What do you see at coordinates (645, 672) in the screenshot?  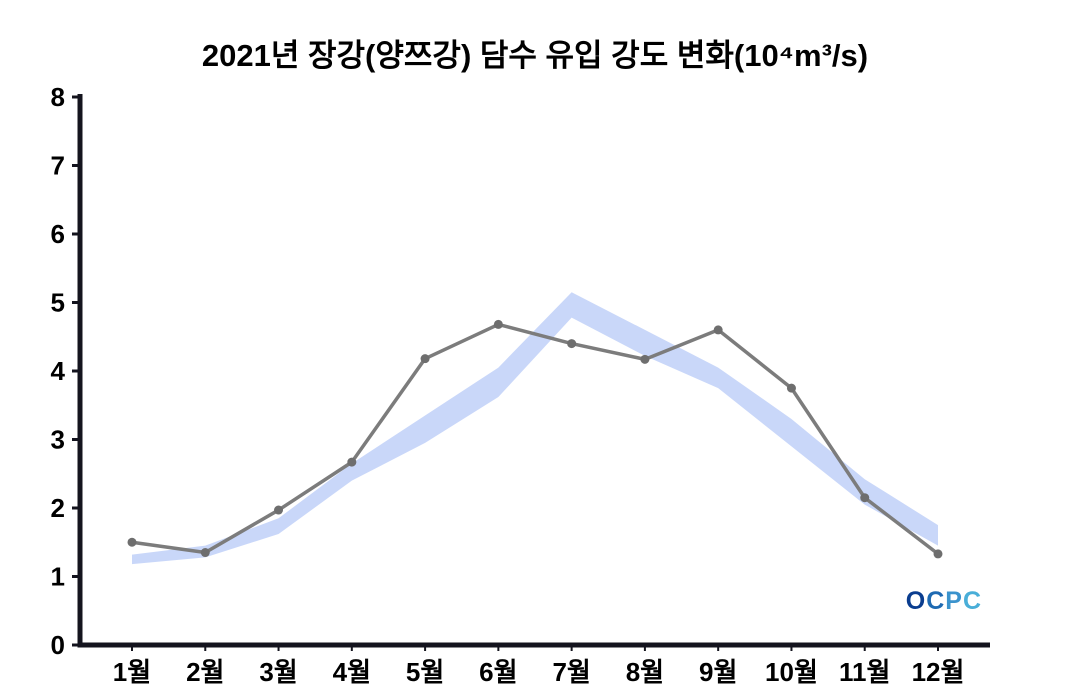 I see `x-tick-label: 8월` at bounding box center [645, 672].